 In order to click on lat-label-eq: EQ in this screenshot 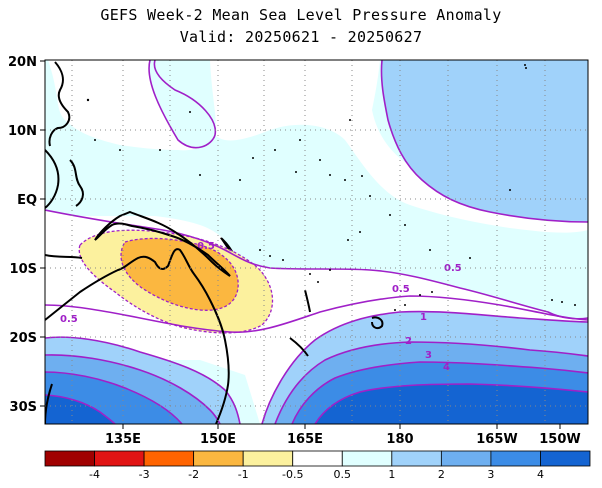, I will do `click(27, 200)`.